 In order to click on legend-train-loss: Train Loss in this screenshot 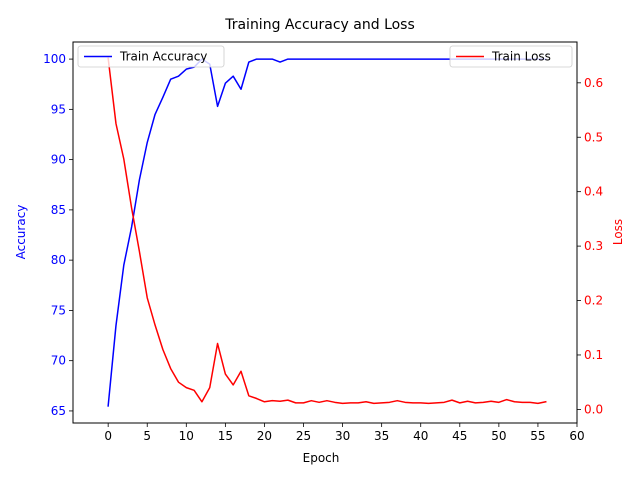, I will do `click(511, 56)`.